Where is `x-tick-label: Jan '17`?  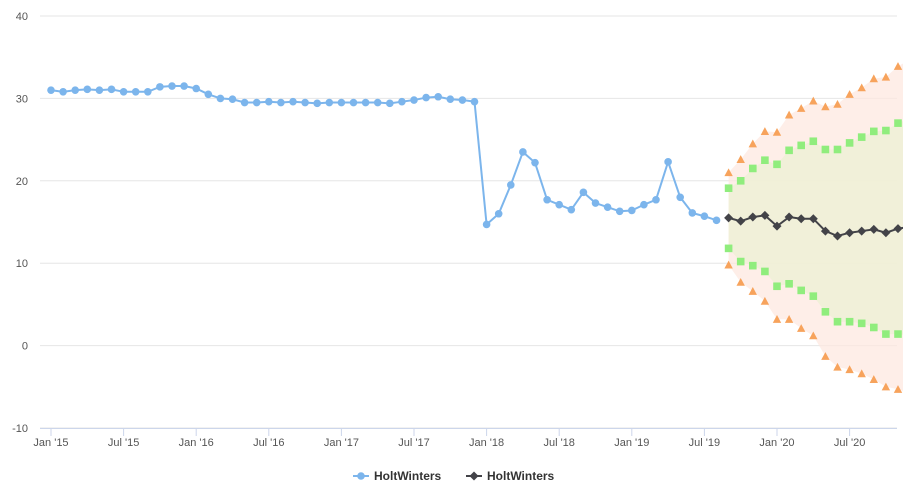 x-tick-label: Jan '17 is located at coordinates (341, 443).